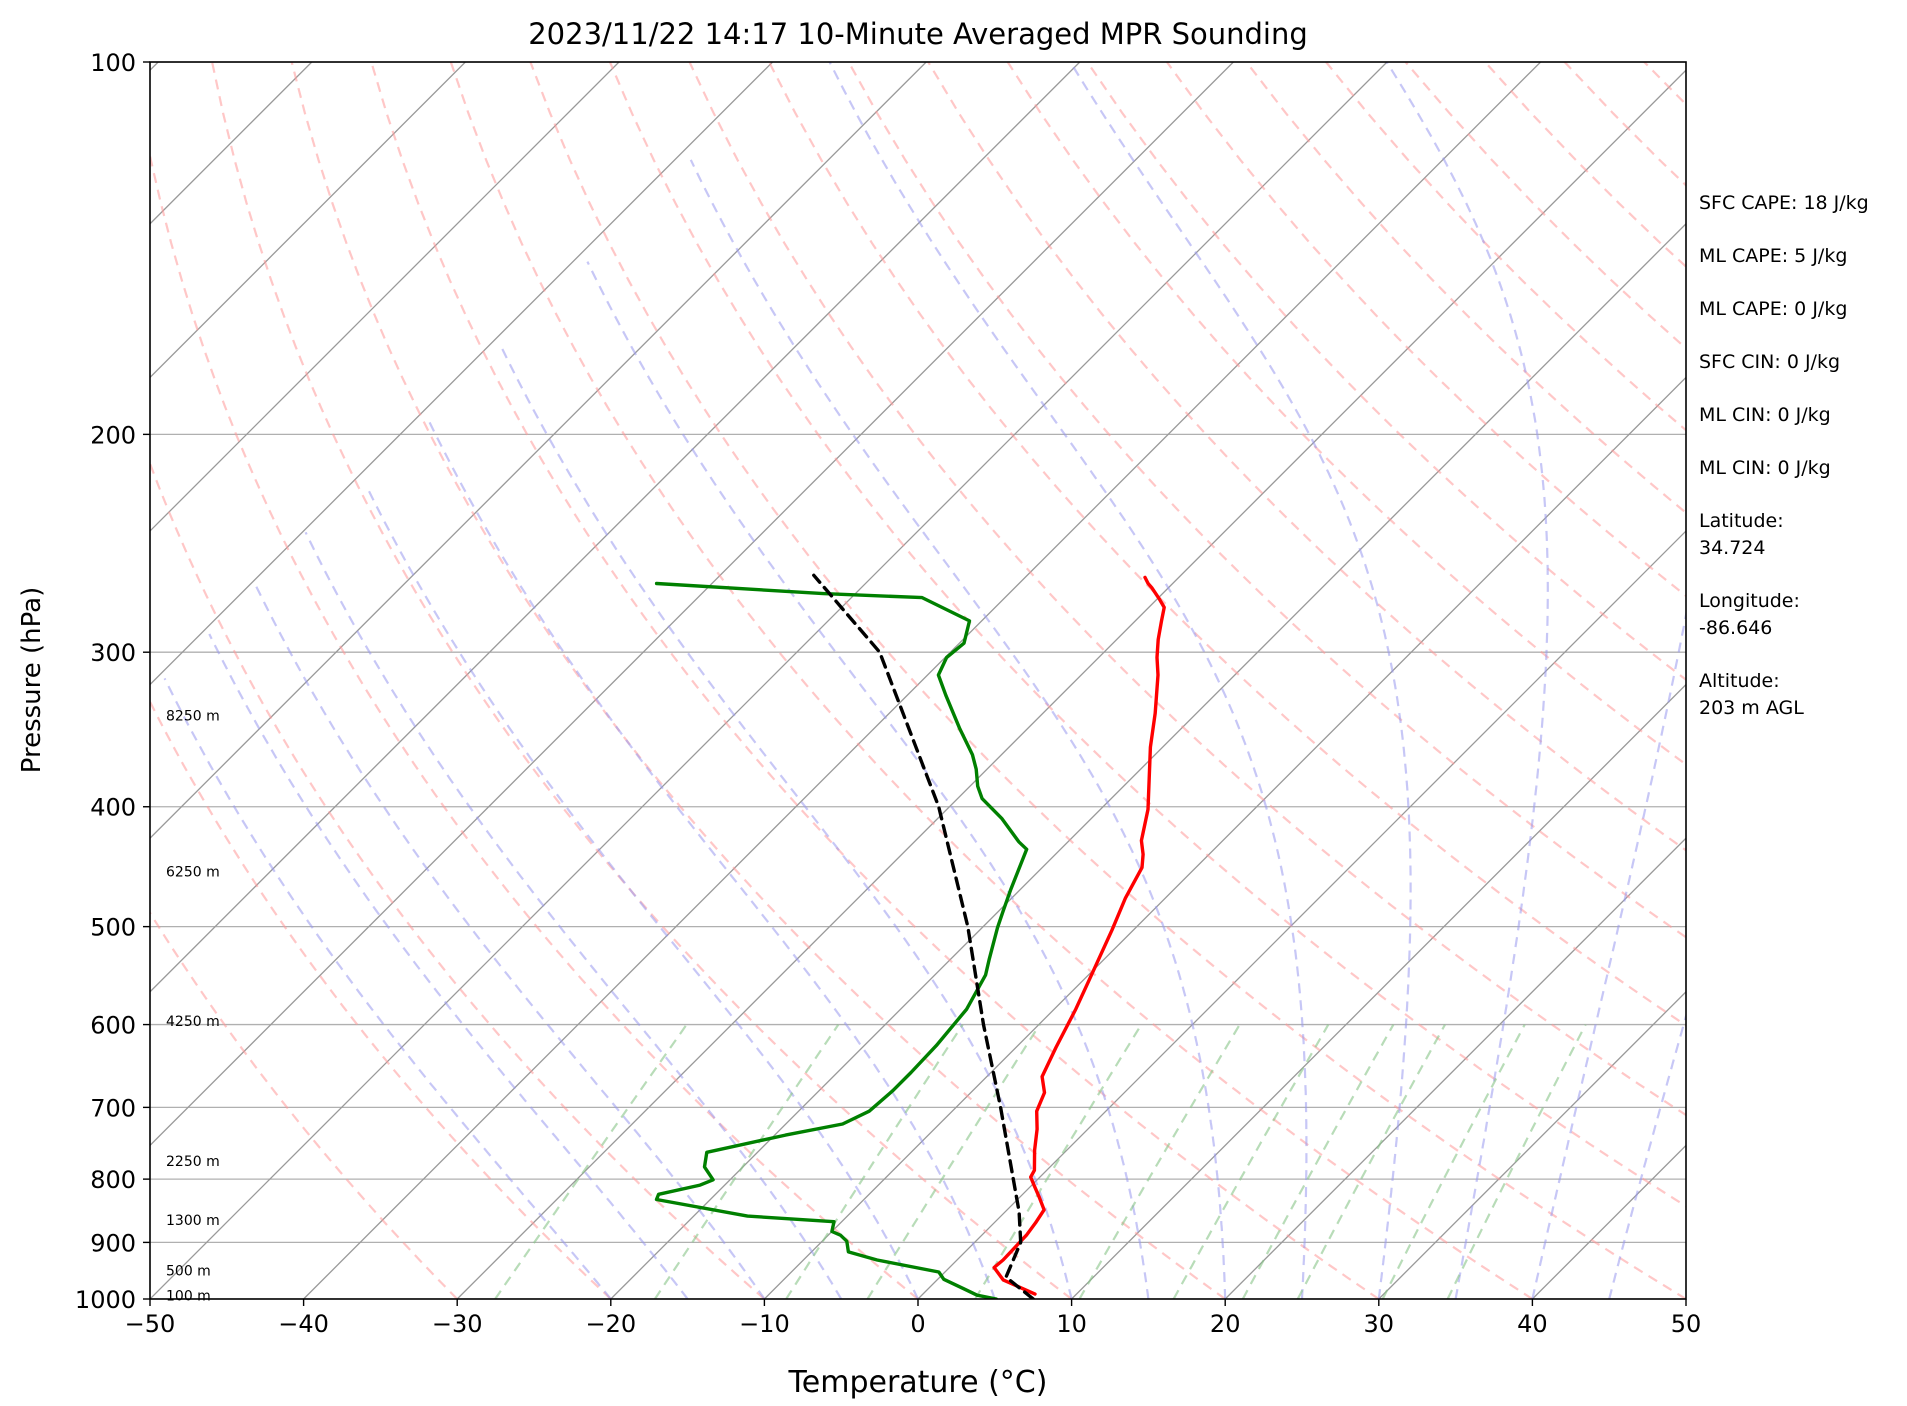 The height and width of the screenshot is (1406, 1907). Describe the element at coordinates (32, 680) in the screenshot. I see `y-axis-label: Pressure (hPa)` at that location.